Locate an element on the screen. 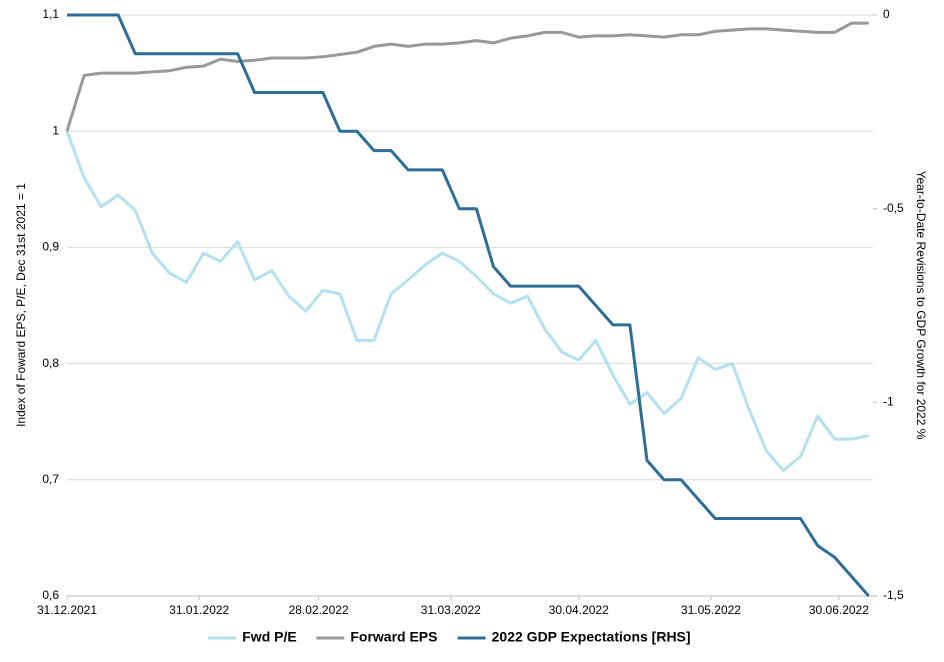 The image size is (944, 662). x-tick-label: 28.02.2022 is located at coordinates (319, 610).